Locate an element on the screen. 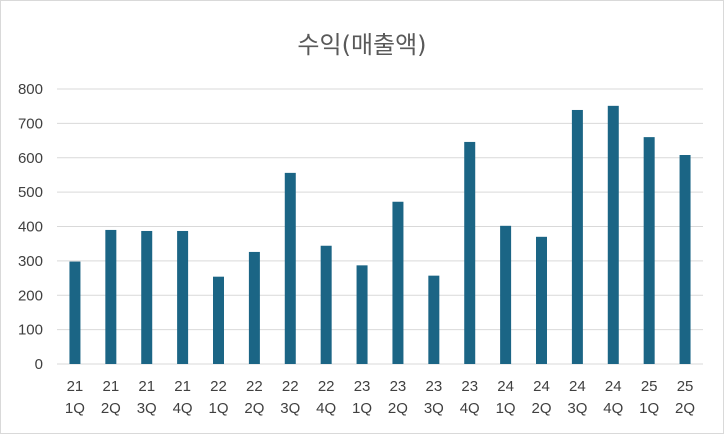  y-tick-label: 800 is located at coordinates (30, 89).